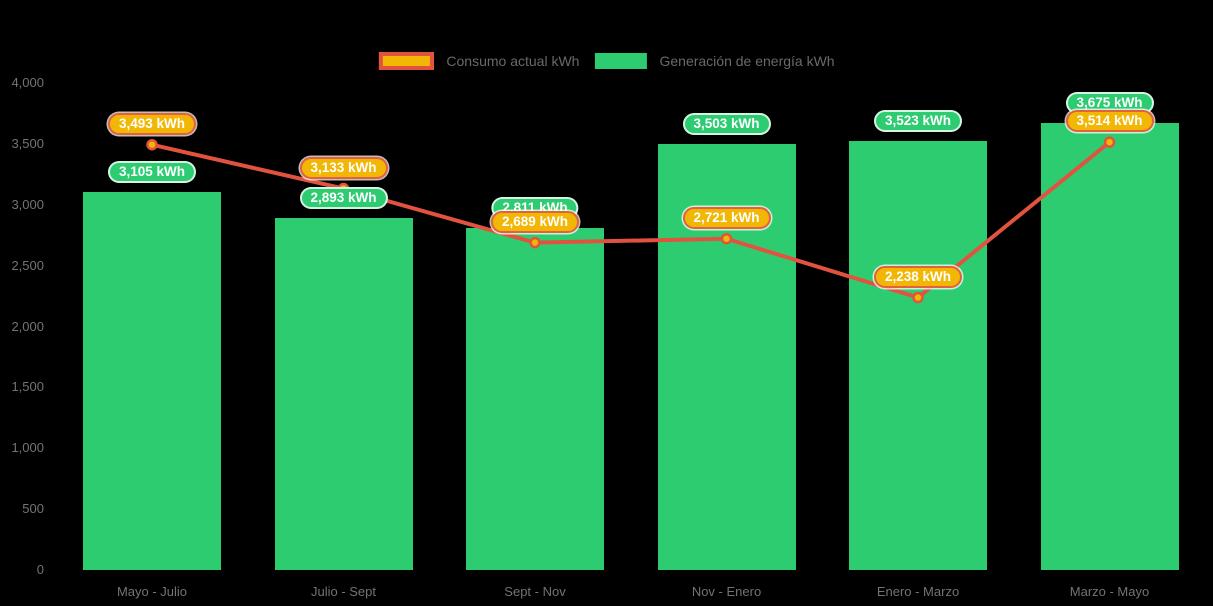 Image resolution: width=1213 pixels, height=606 pixels. What do you see at coordinates (918, 276) in the screenshot?
I see `consumption-value-label: 2,238 kWh` at bounding box center [918, 276].